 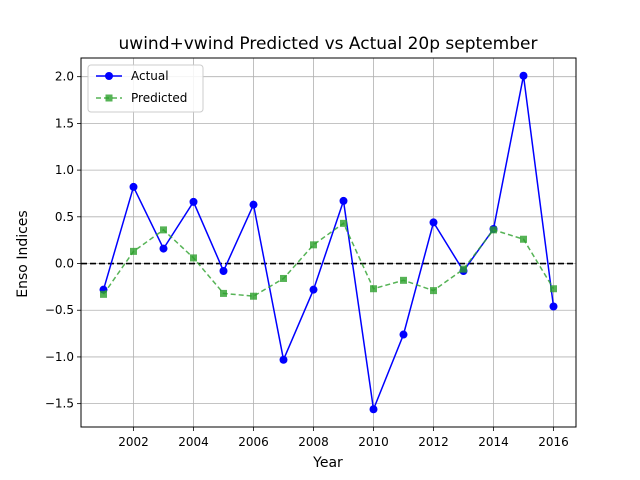 I want to click on x-tick-label: 2006, so click(x=253, y=442).